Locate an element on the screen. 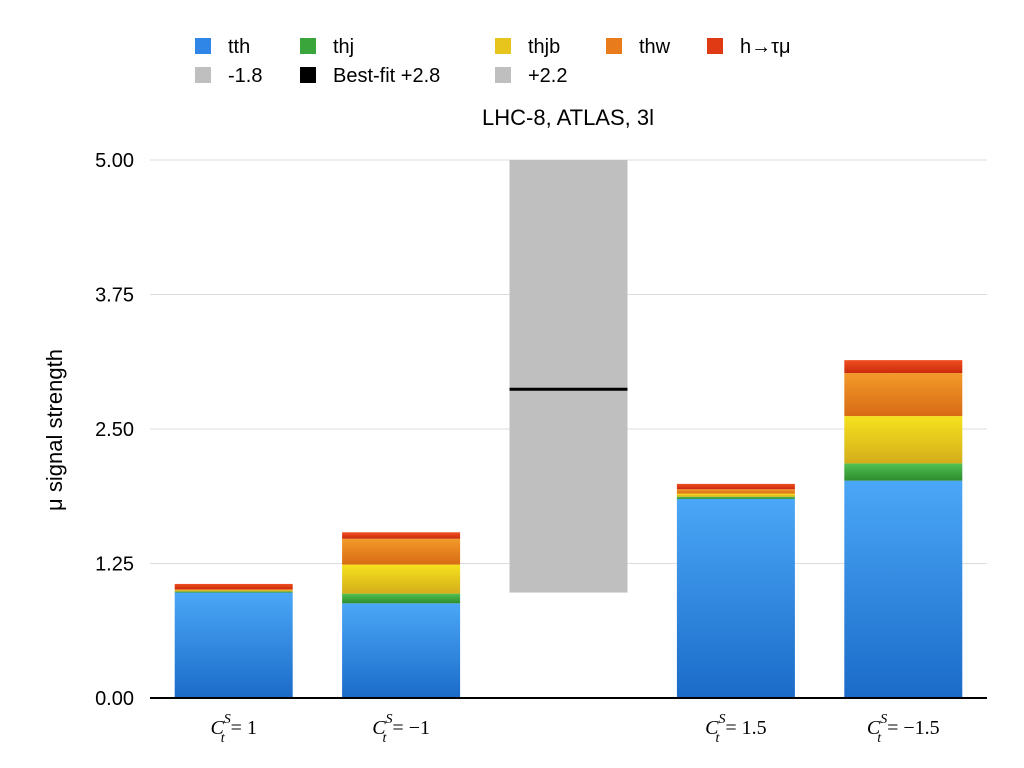 The image size is (1024, 768). legend-item: Best-fit +2.8 is located at coordinates (370, 76).